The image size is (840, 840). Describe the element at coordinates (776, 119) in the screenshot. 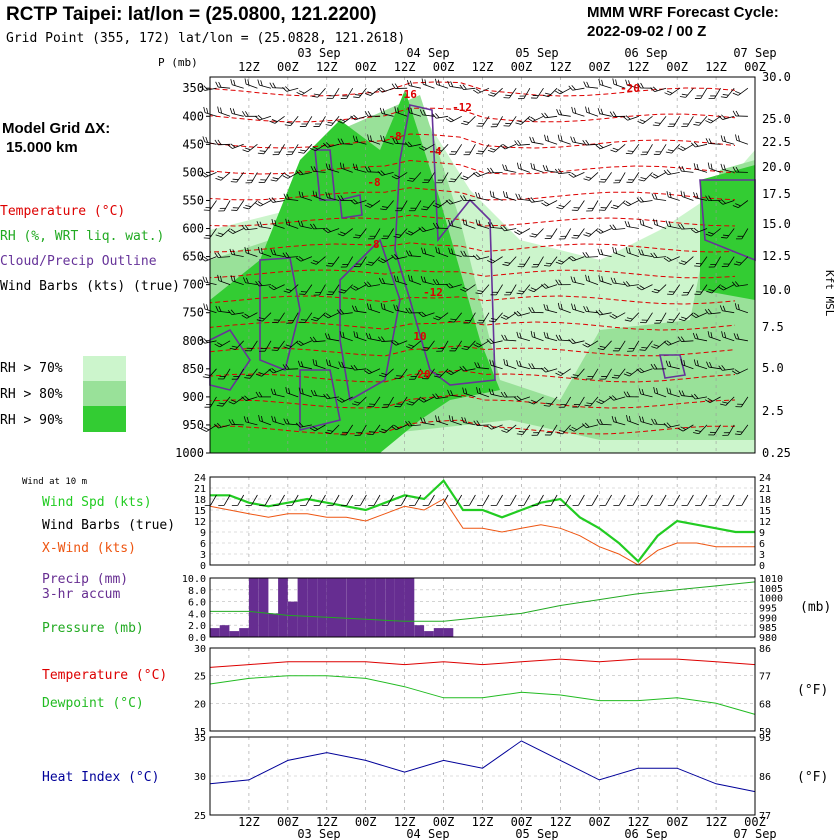

I see `height-tick: 25.0` at that location.